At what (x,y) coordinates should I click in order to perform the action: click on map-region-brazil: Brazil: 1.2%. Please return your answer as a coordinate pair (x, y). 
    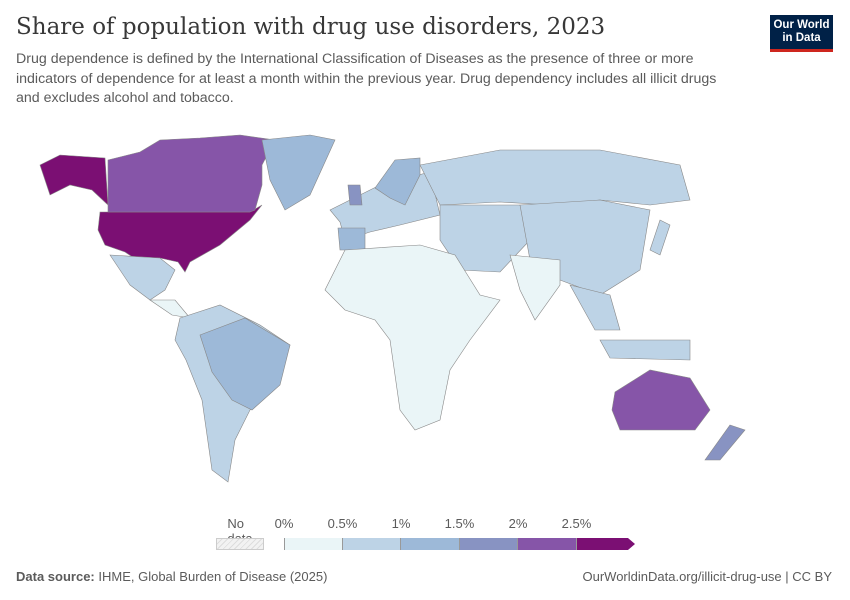
    Looking at the image, I should click on (245, 364).